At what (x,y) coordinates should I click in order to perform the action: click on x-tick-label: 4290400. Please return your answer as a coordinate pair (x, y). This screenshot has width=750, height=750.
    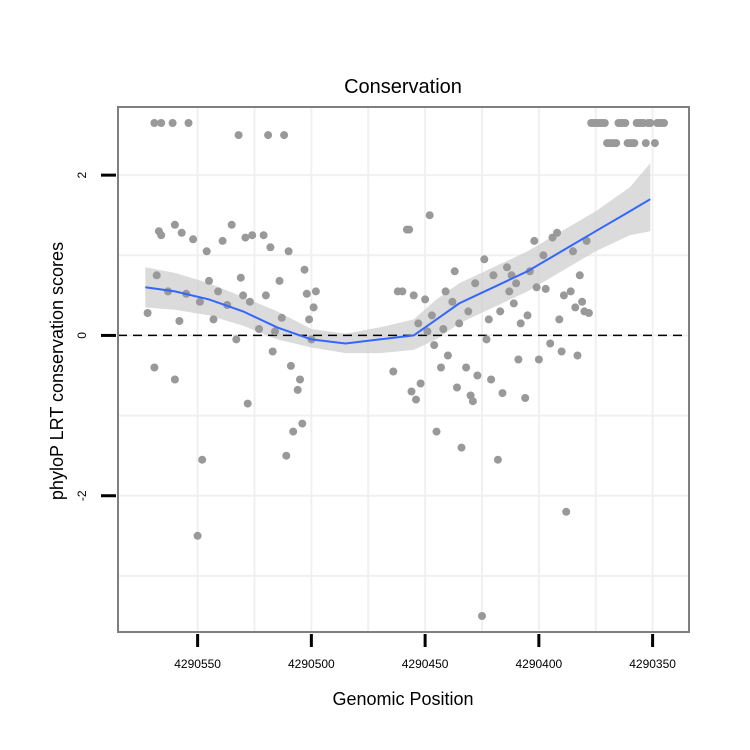
    Looking at the image, I should click on (538, 664).